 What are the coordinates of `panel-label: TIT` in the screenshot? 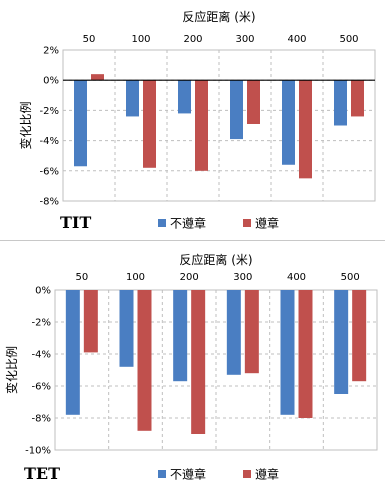 It's located at (75, 222).